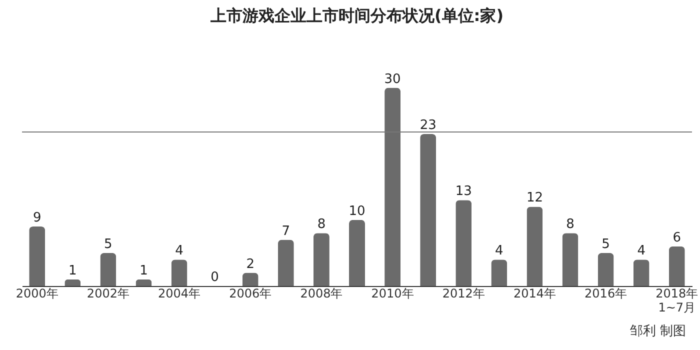 The image size is (700, 350). I want to click on data-label: 30, so click(392, 79).